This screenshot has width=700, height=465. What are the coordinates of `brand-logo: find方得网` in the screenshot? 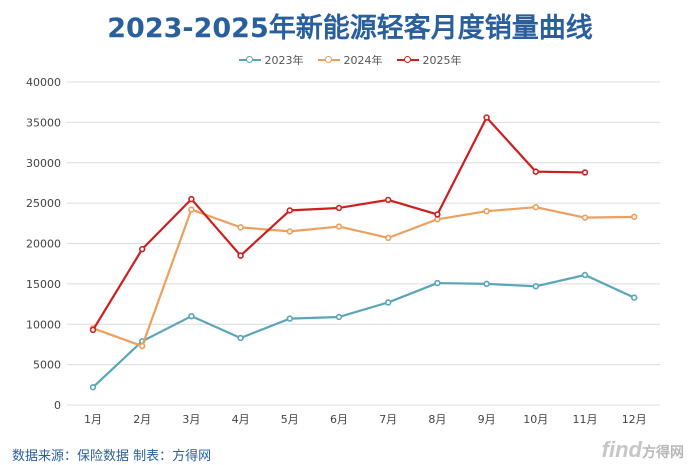 It's located at (643, 450).